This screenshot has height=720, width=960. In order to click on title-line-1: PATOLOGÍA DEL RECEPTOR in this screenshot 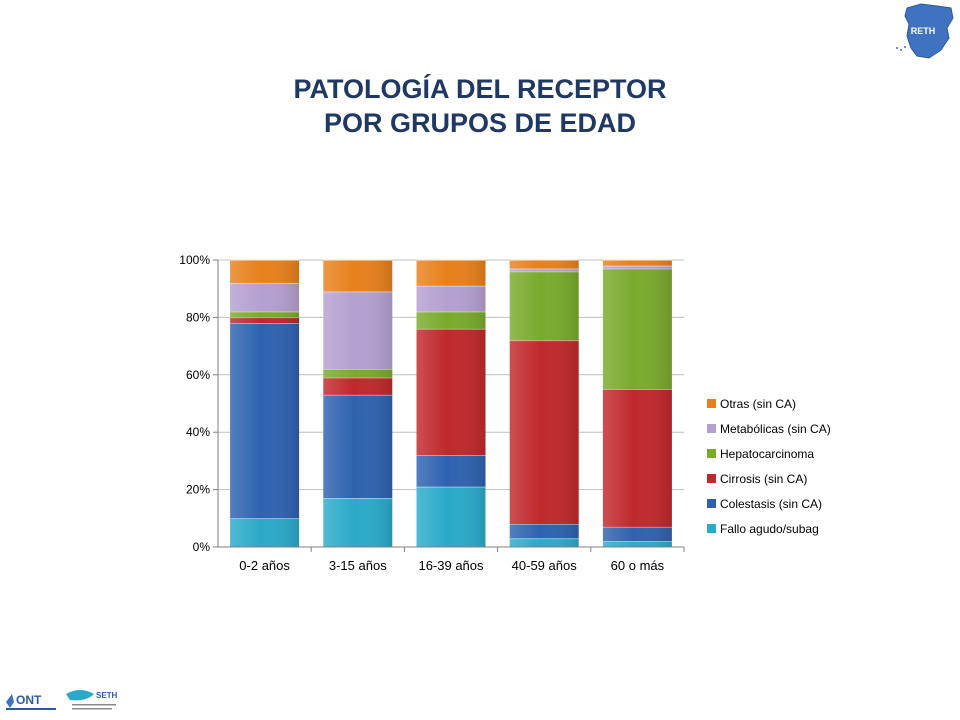, I will do `click(480, 89)`.